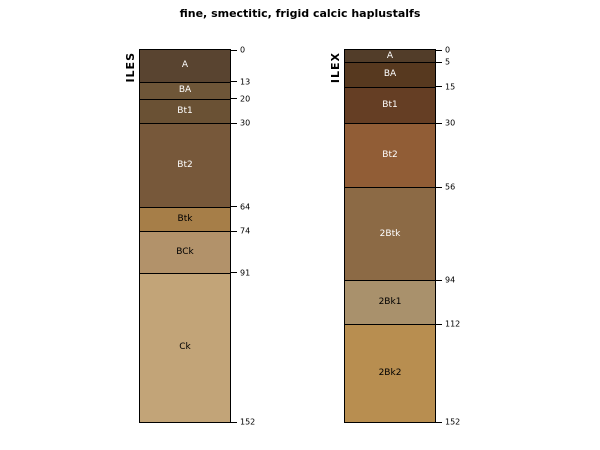 This screenshot has width=600, height=450. What do you see at coordinates (450, 187) in the screenshot?
I see `depth-label: 56` at bounding box center [450, 187].